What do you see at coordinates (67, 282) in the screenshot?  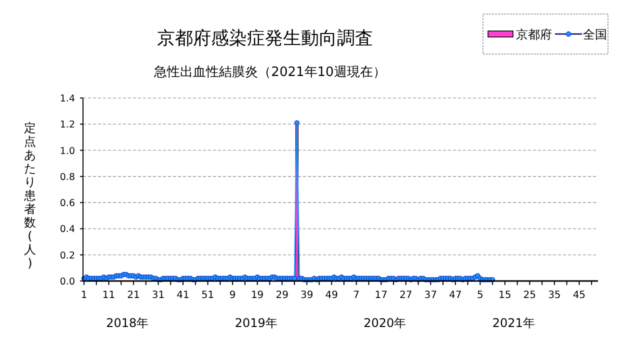 I see `y-tick-label: 0.0` at bounding box center [67, 282].